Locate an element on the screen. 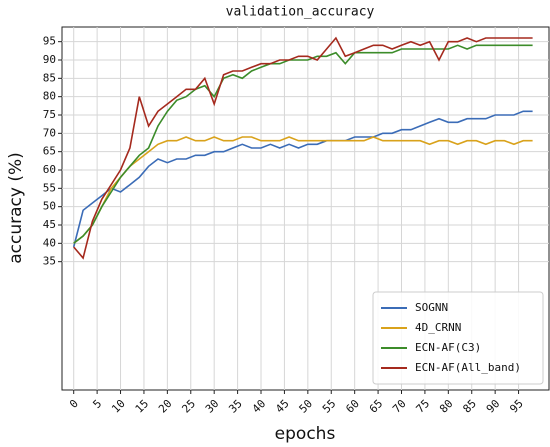 Image resolution: width=550 pixels, height=447 pixels. x-tick-label: 0 is located at coordinates (74, 404).